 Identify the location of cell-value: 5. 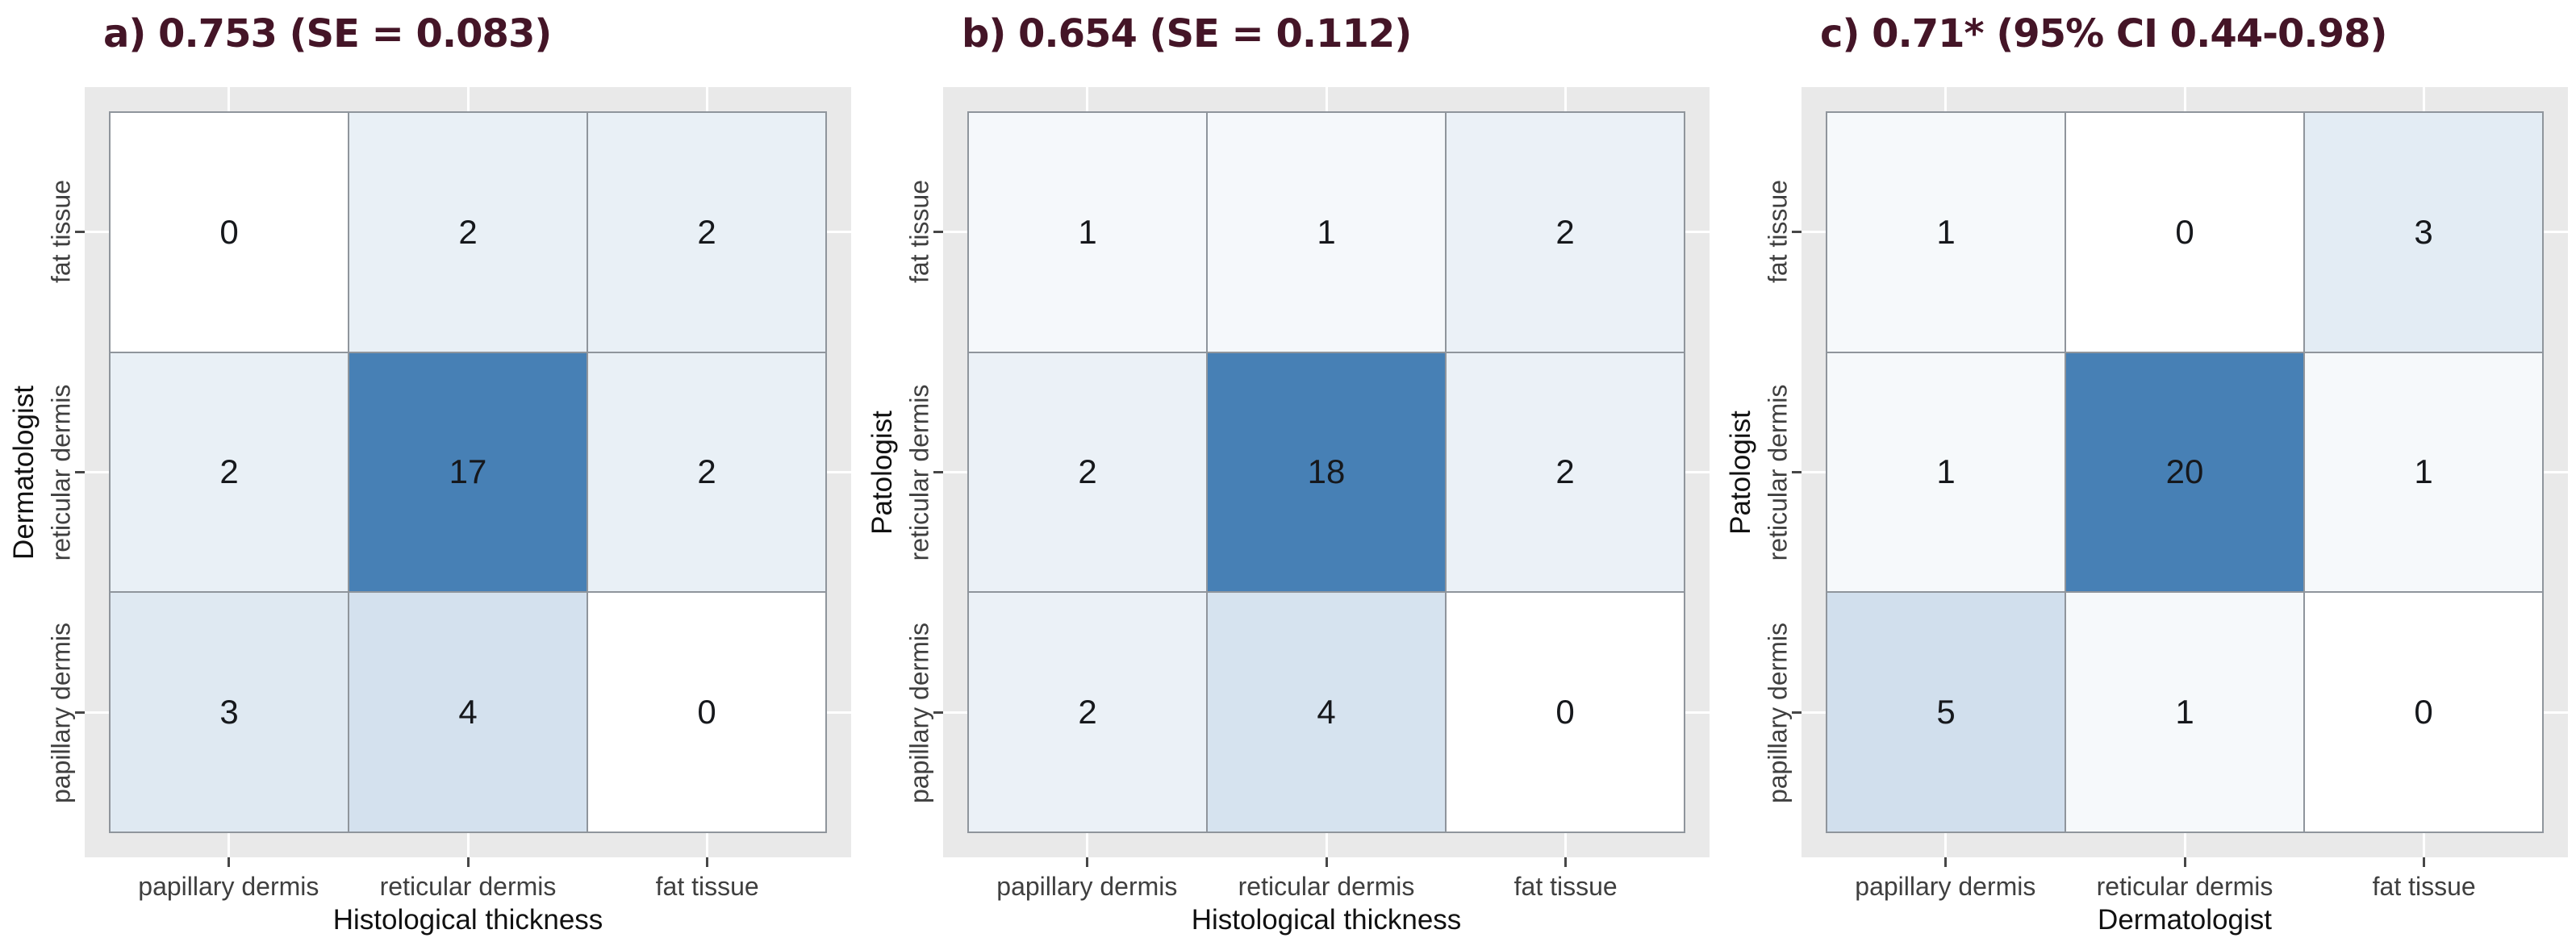
(1946, 712).